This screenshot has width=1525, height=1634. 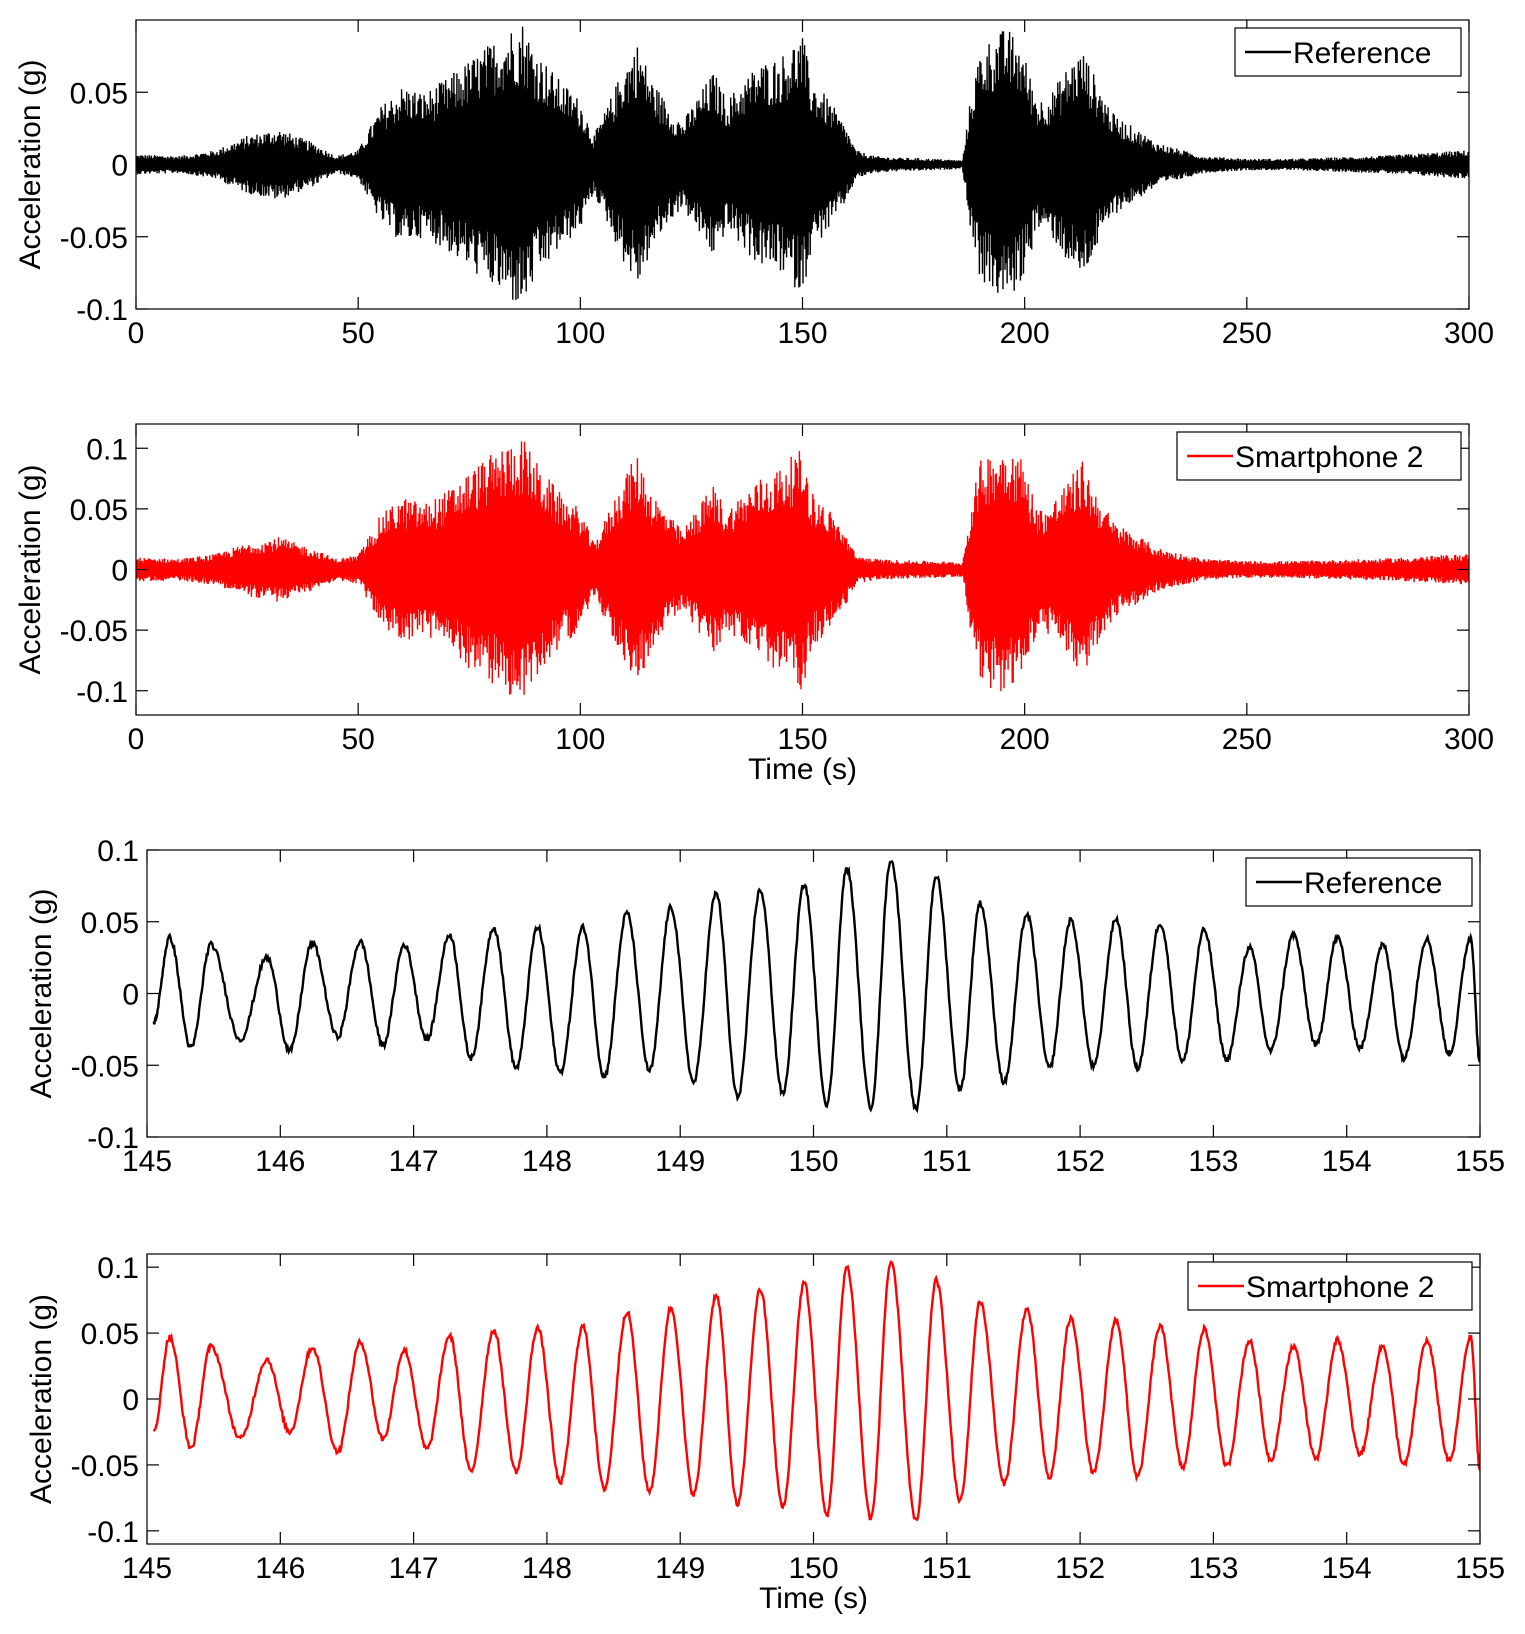 I want to click on legend-box, so click(x=1330, y=1286).